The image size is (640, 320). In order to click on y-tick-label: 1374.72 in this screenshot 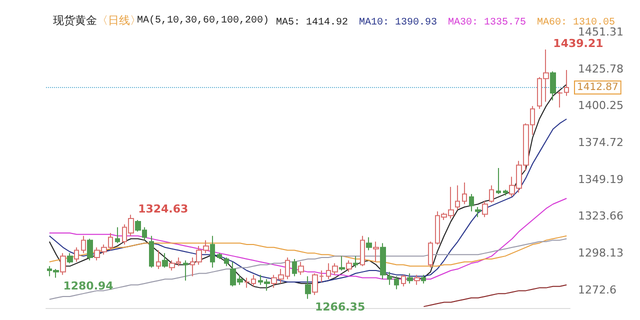, I will do `click(601, 142)`.